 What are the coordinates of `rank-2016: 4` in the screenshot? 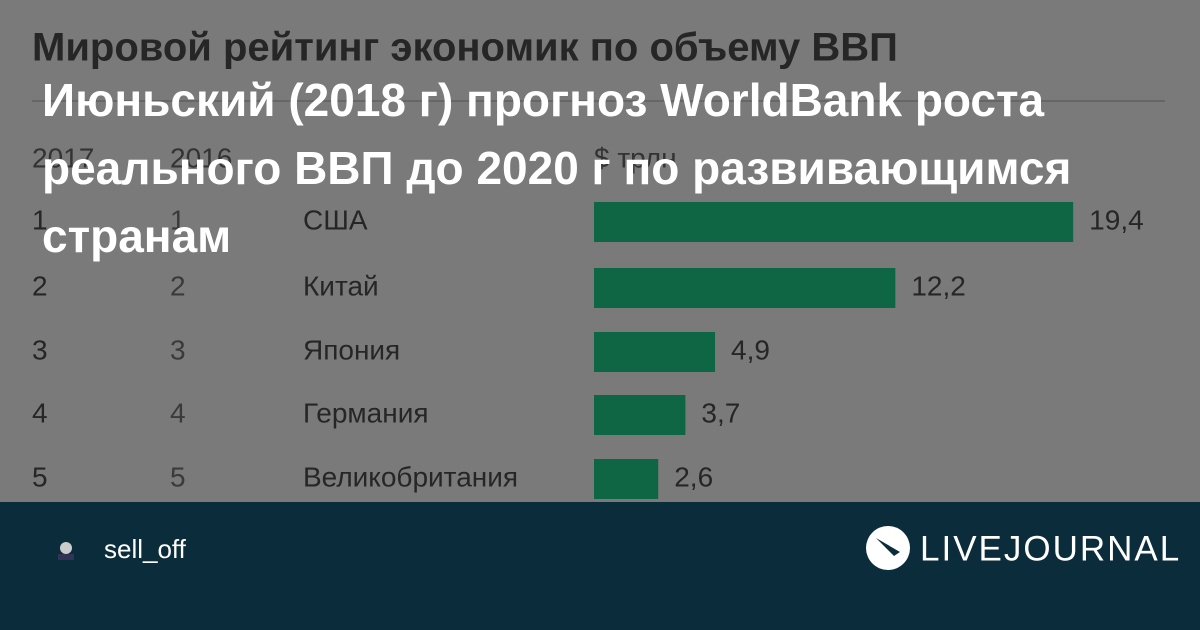 It's located at (178, 412).